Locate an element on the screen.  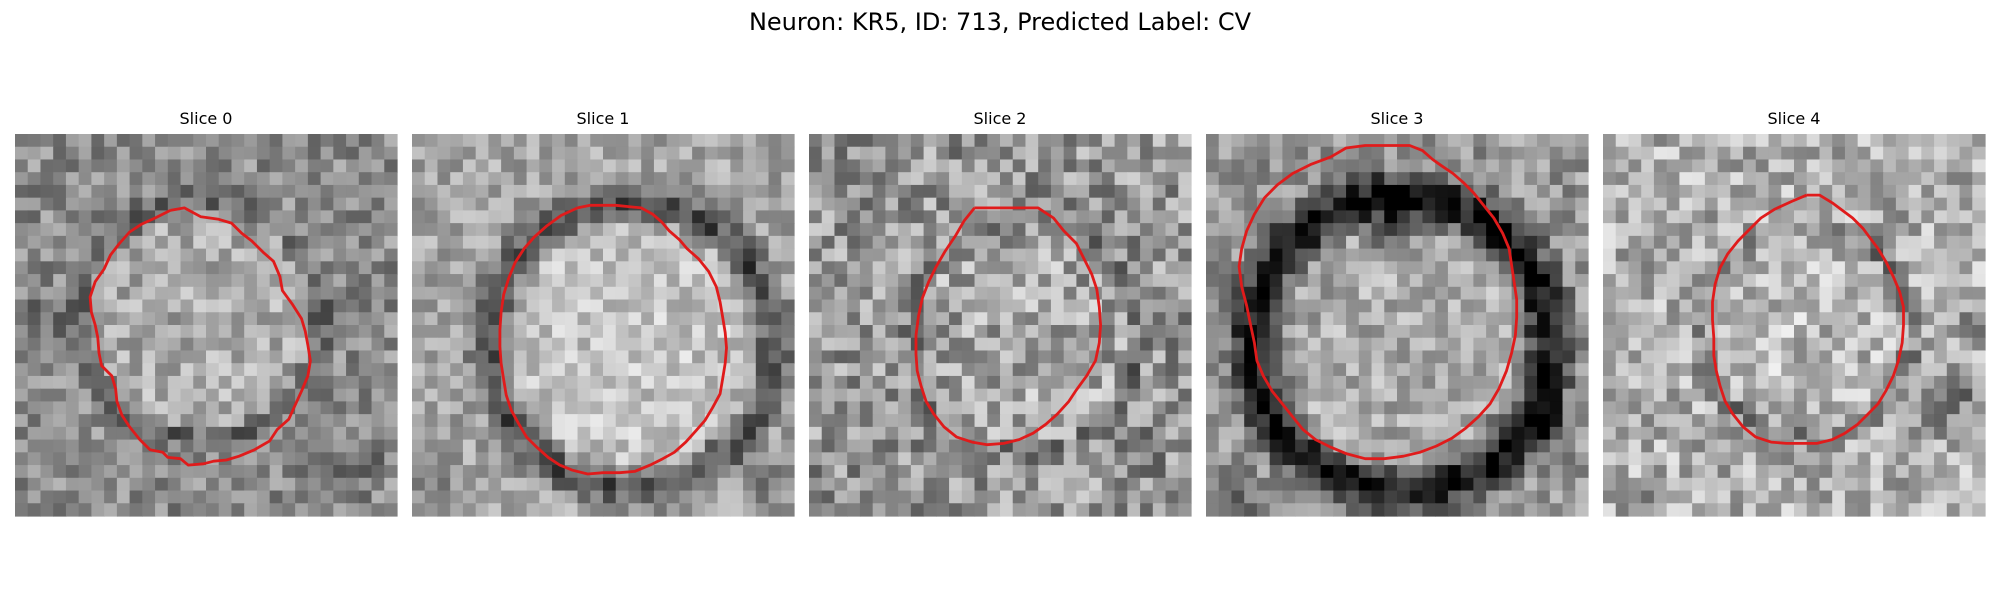
panel-slice-1: Slice 1 is located at coordinates (603, 313).